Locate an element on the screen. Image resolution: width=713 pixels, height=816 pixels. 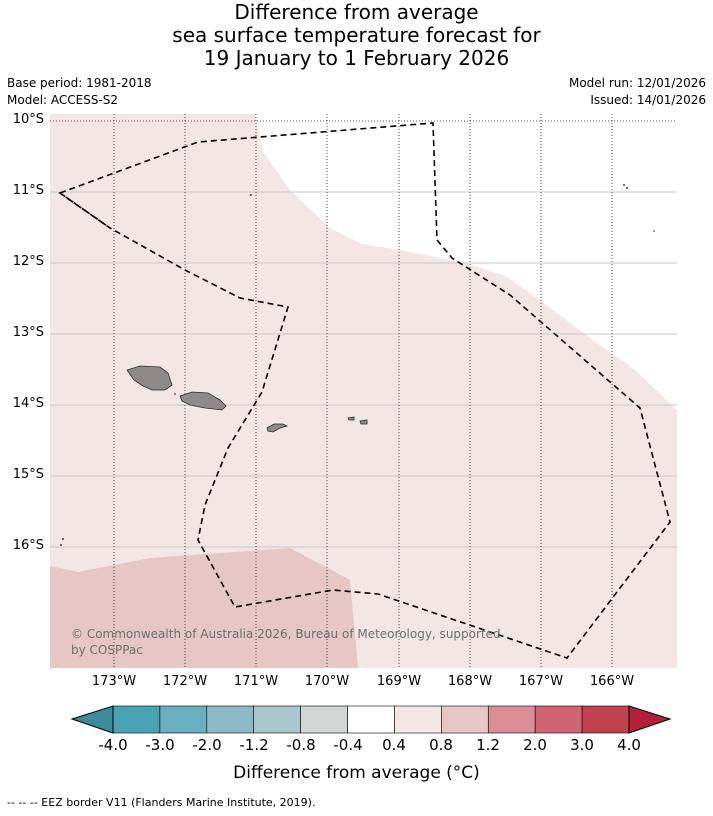
colorbar-tick: 0.4 is located at coordinates (394, 745).